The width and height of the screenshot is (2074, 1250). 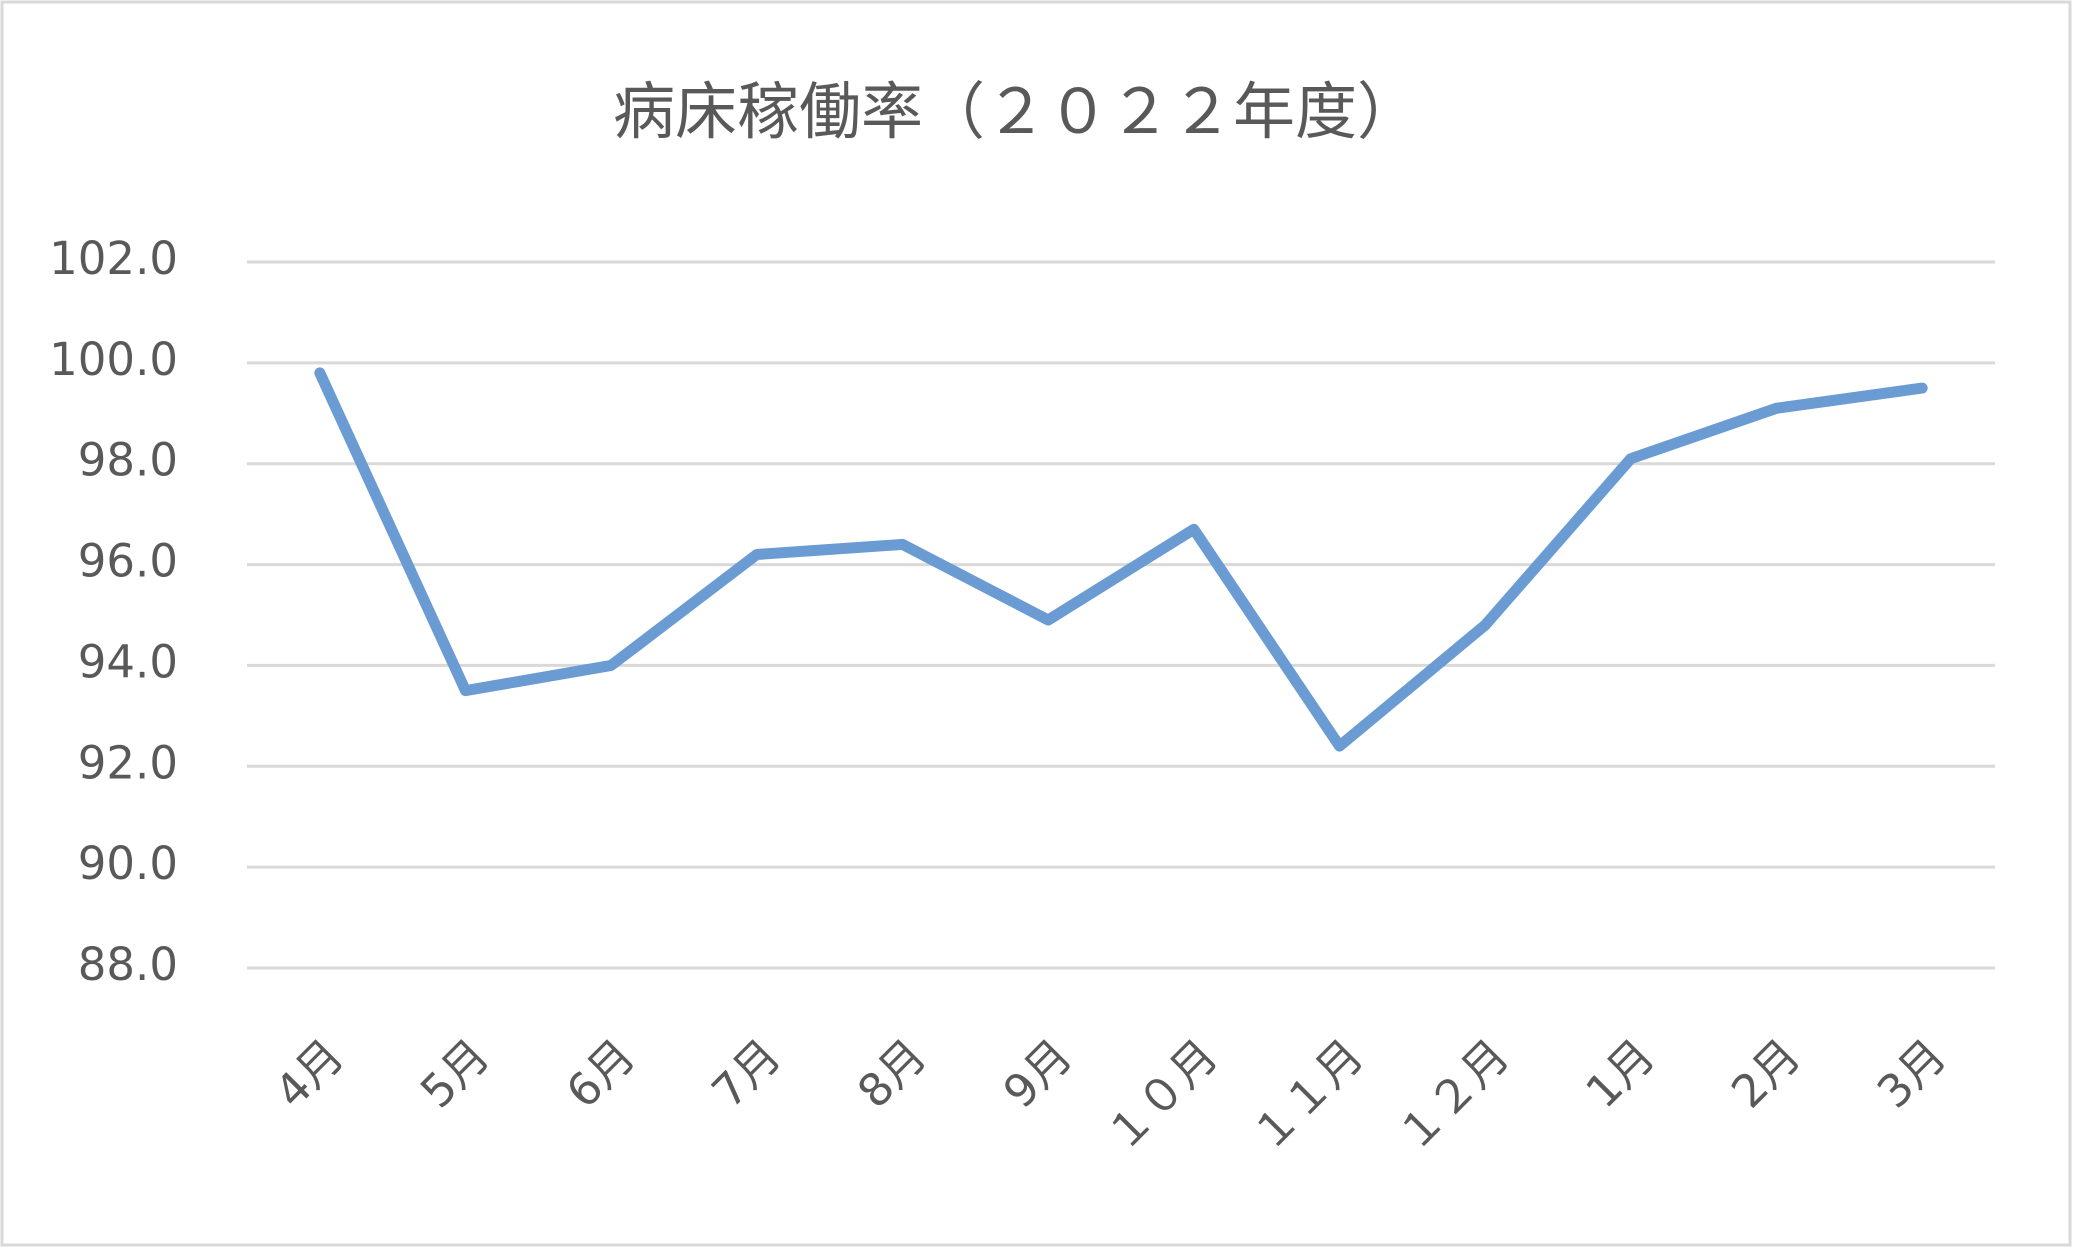 What do you see at coordinates (128, 762) in the screenshot?
I see `y-tick-label: 92.0` at bounding box center [128, 762].